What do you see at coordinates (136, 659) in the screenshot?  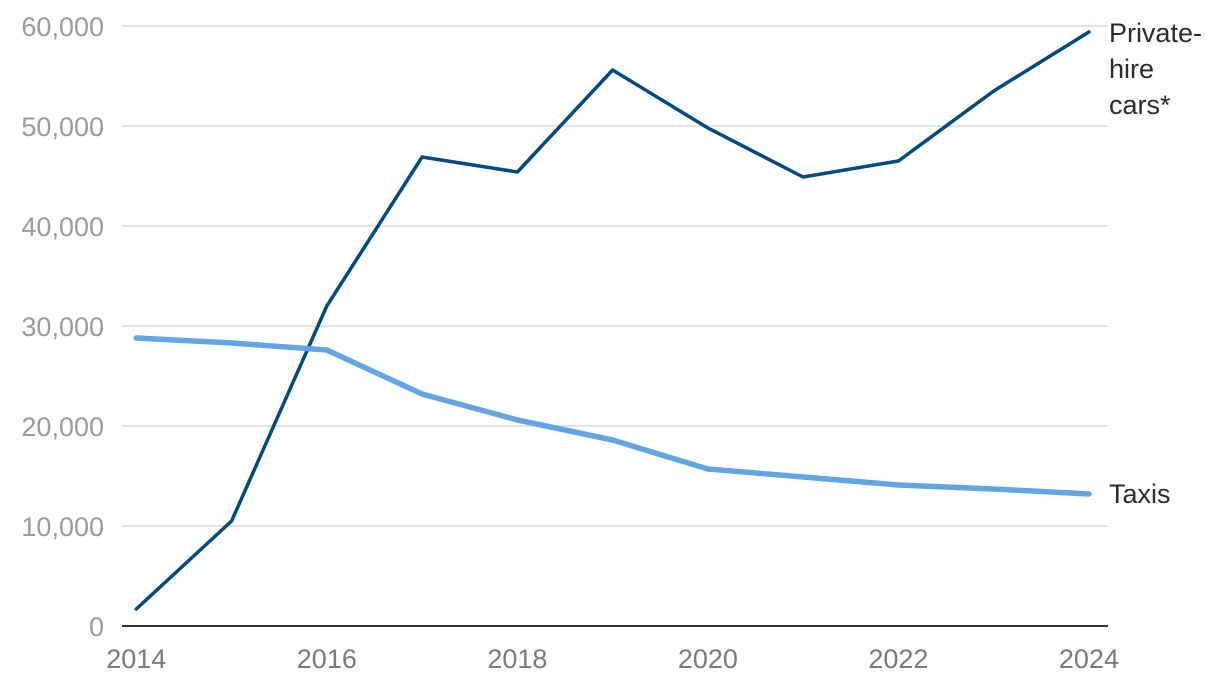 I see `x-tick-label: 2014` at bounding box center [136, 659].